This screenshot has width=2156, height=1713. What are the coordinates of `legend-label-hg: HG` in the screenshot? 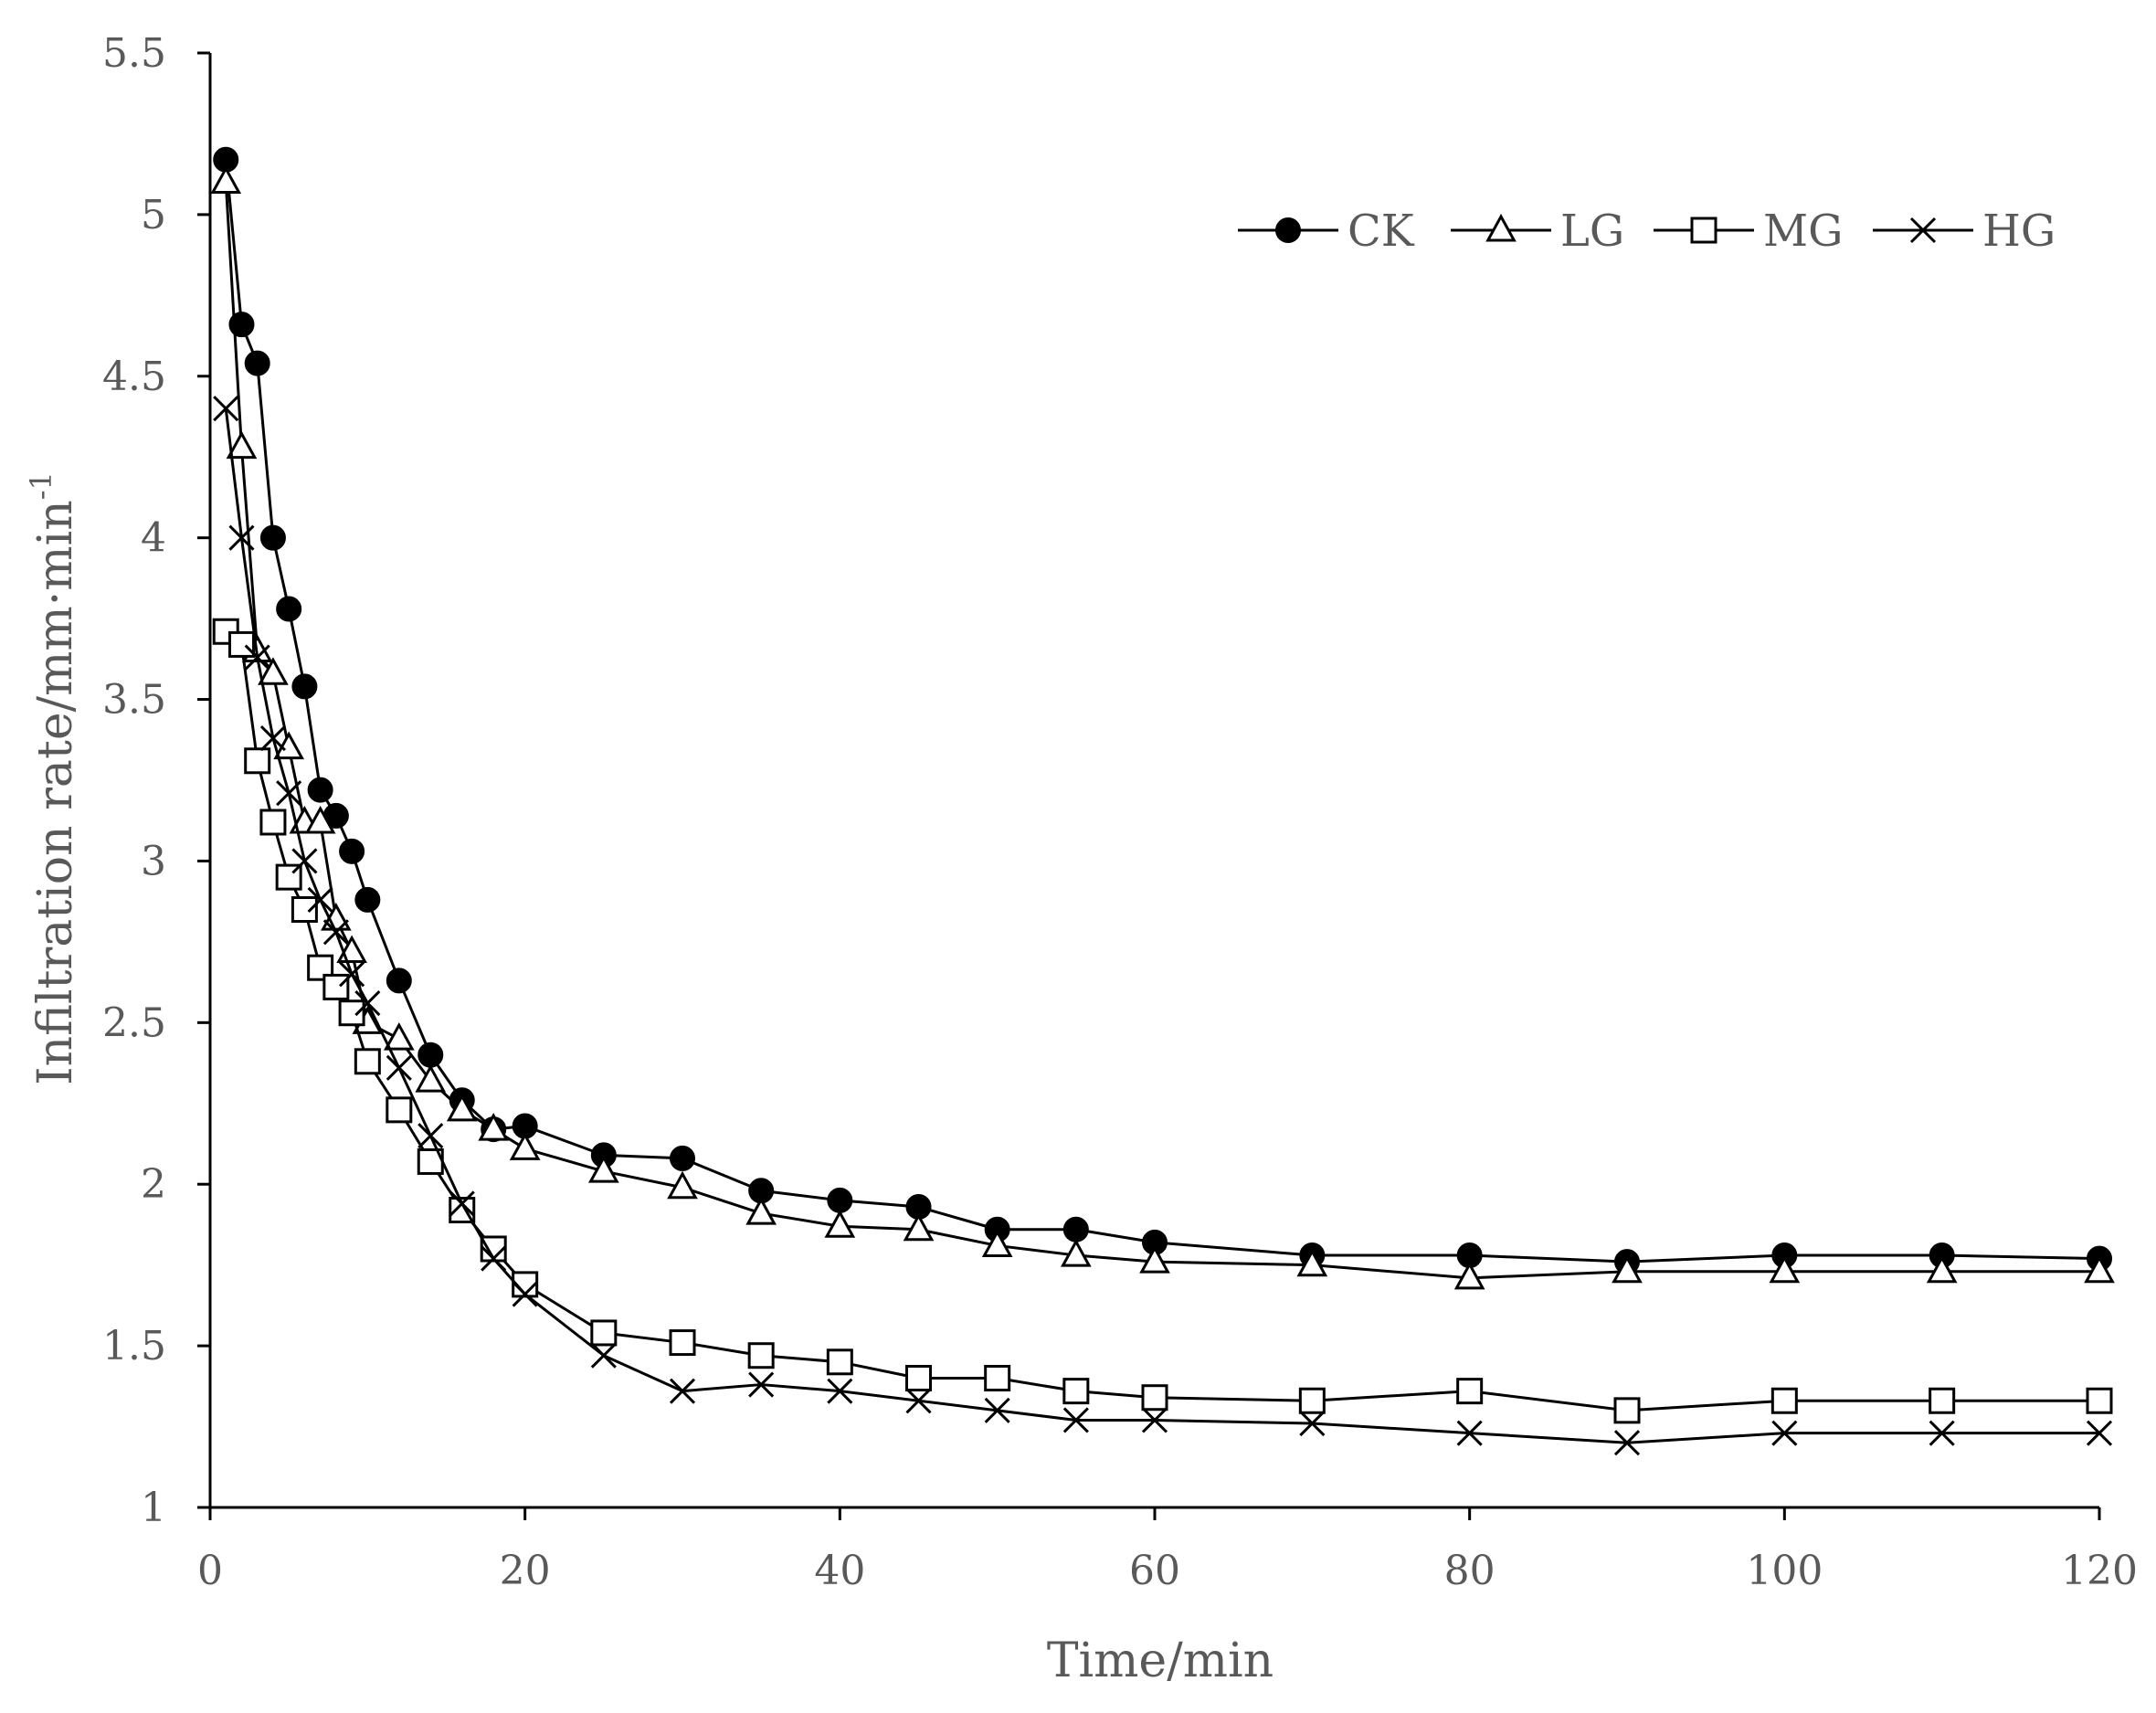 It's located at (2019, 231).